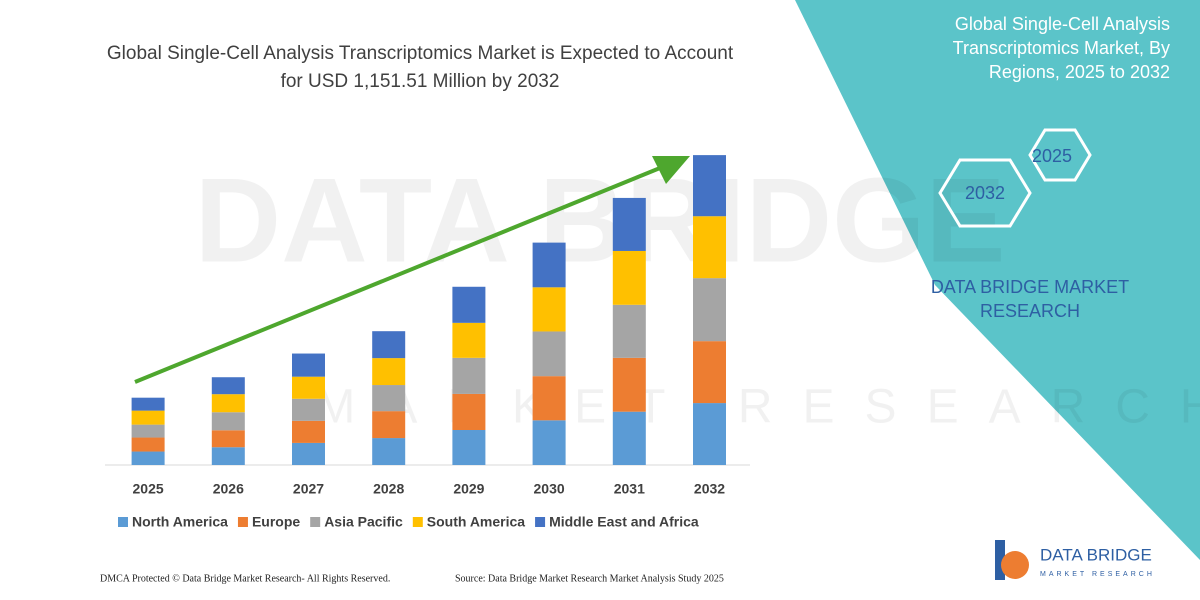 Image resolution: width=1200 pixels, height=600 pixels. What do you see at coordinates (671, 170) in the screenshot?
I see `trend-arrowhead` at bounding box center [671, 170].